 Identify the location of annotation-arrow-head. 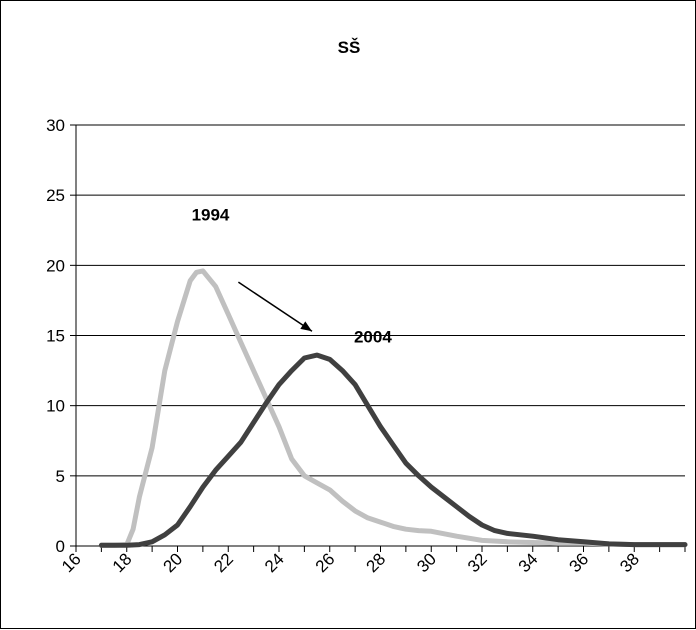
(306, 326).